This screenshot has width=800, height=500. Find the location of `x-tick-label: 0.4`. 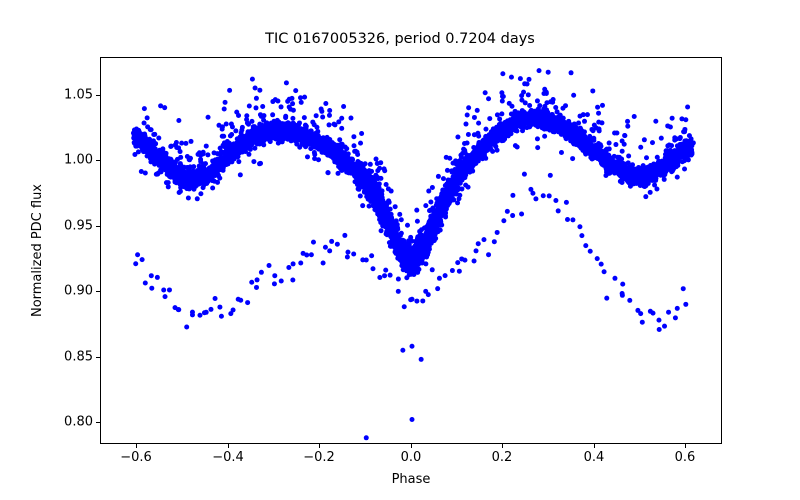

x-tick-label: 0.4 is located at coordinates (594, 457).